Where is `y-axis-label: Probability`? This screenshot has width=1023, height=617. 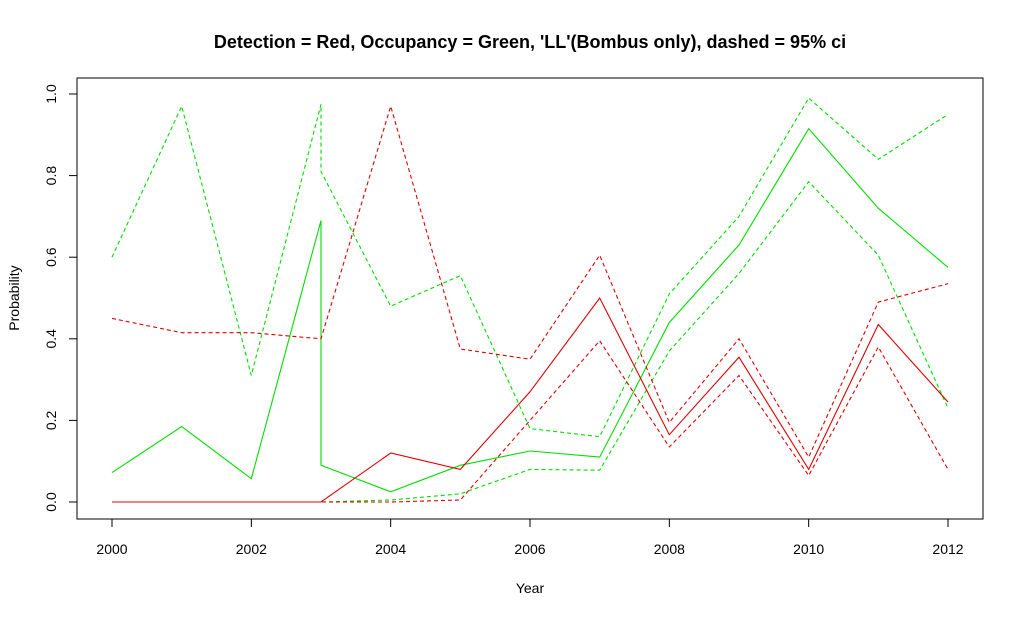 y-axis-label: Probability is located at coordinates (14, 297).